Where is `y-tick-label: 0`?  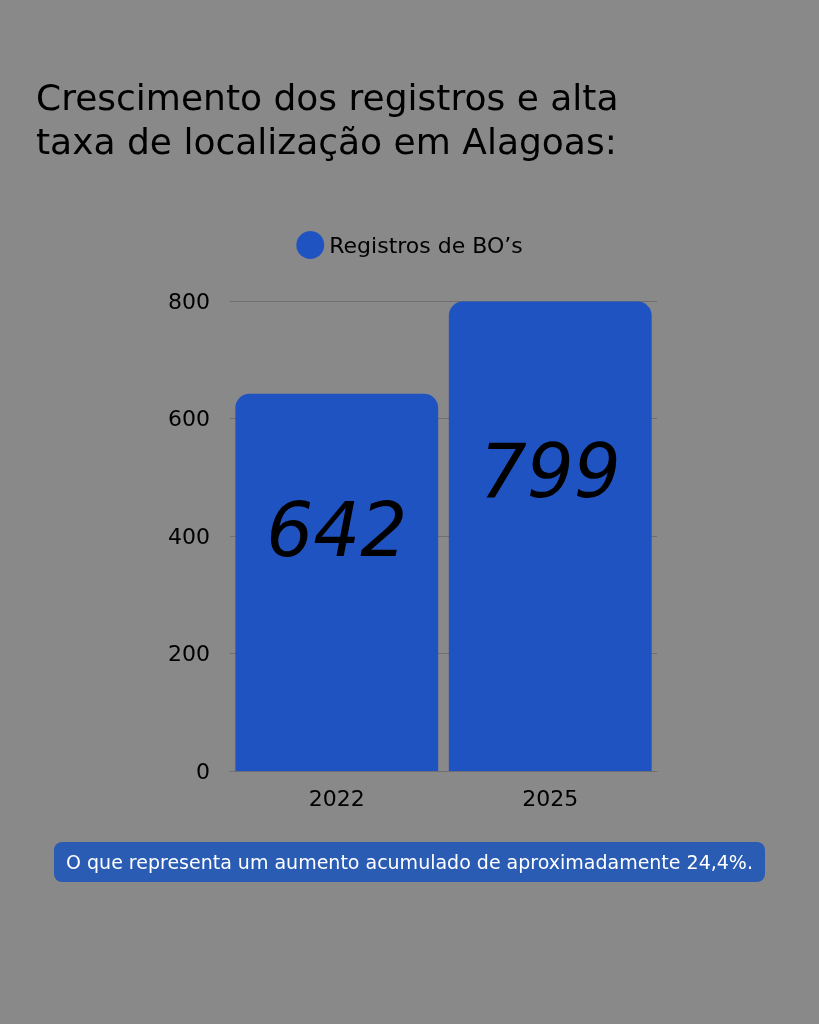
y-tick-label: 0 is located at coordinates (203, 771).